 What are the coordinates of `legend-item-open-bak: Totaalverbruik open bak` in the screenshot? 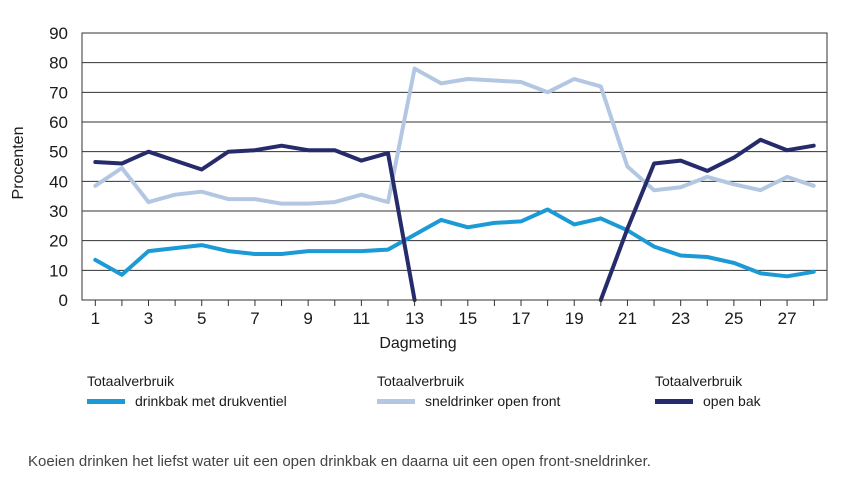 It's located at (708, 391).